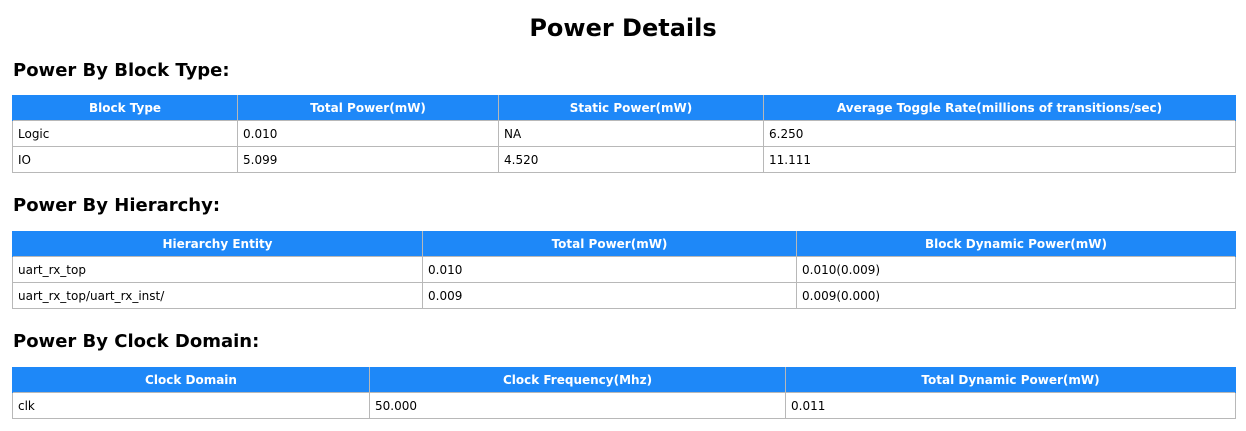 The width and height of the screenshot is (1246, 431). Describe the element at coordinates (125, 159) in the screenshot. I see `table-cell: IO` at that location.